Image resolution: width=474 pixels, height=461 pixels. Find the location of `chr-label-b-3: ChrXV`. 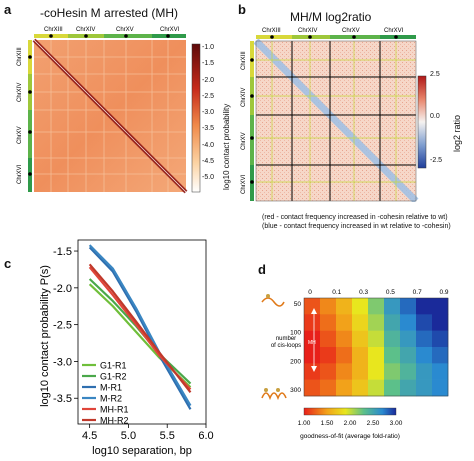

chr-label-b-3: ChrXV is located at coordinates (351, 31).